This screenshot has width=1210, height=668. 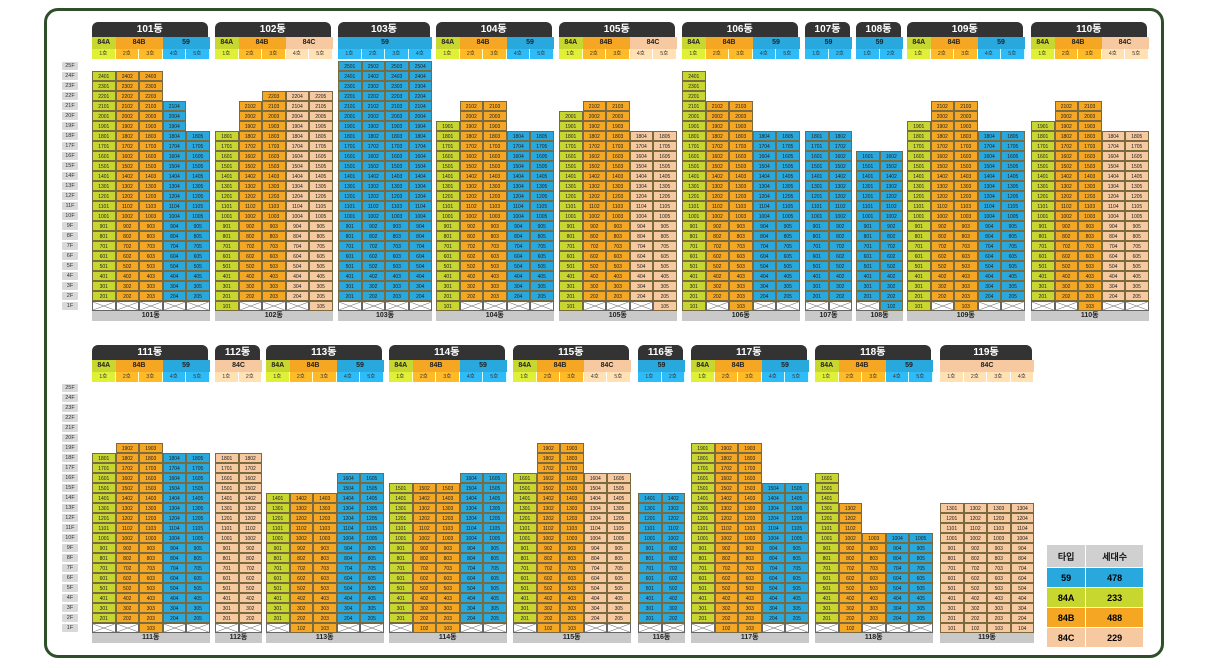 What do you see at coordinates (619, 608) in the screenshot?
I see `unit-cell: 305` at bounding box center [619, 608].